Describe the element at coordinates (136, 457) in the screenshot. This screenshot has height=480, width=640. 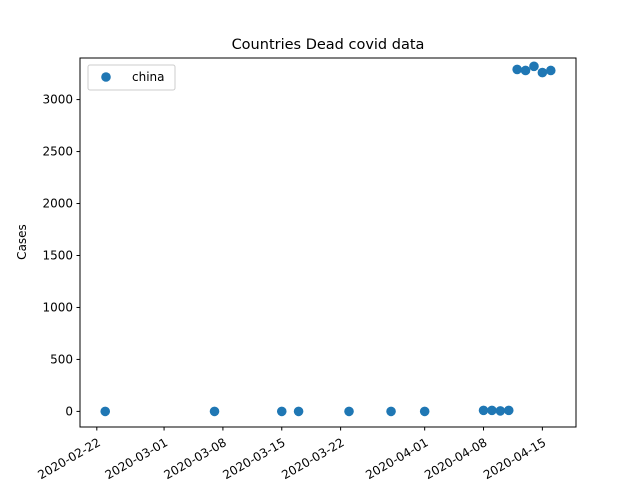
I see `x-tick-label: 2020-03-01` at that location.